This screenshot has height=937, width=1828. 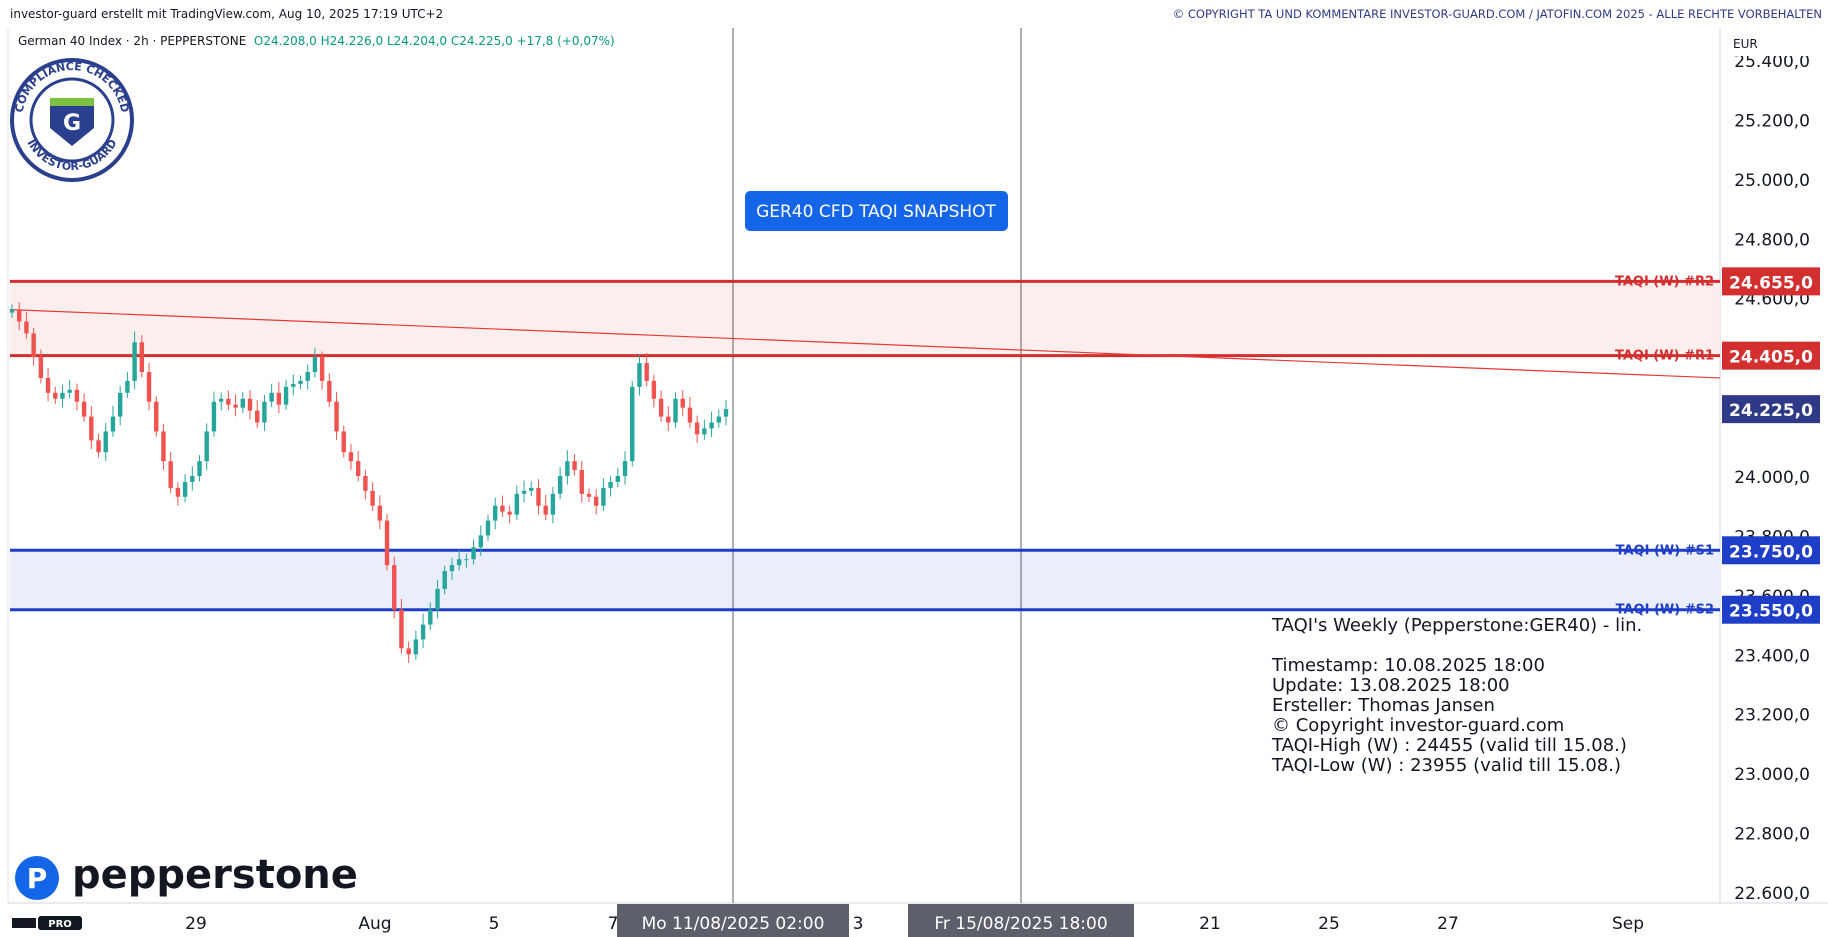 What do you see at coordinates (196, 924) in the screenshot?
I see `time-tick-label: 29` at bounding box center [196, 924].